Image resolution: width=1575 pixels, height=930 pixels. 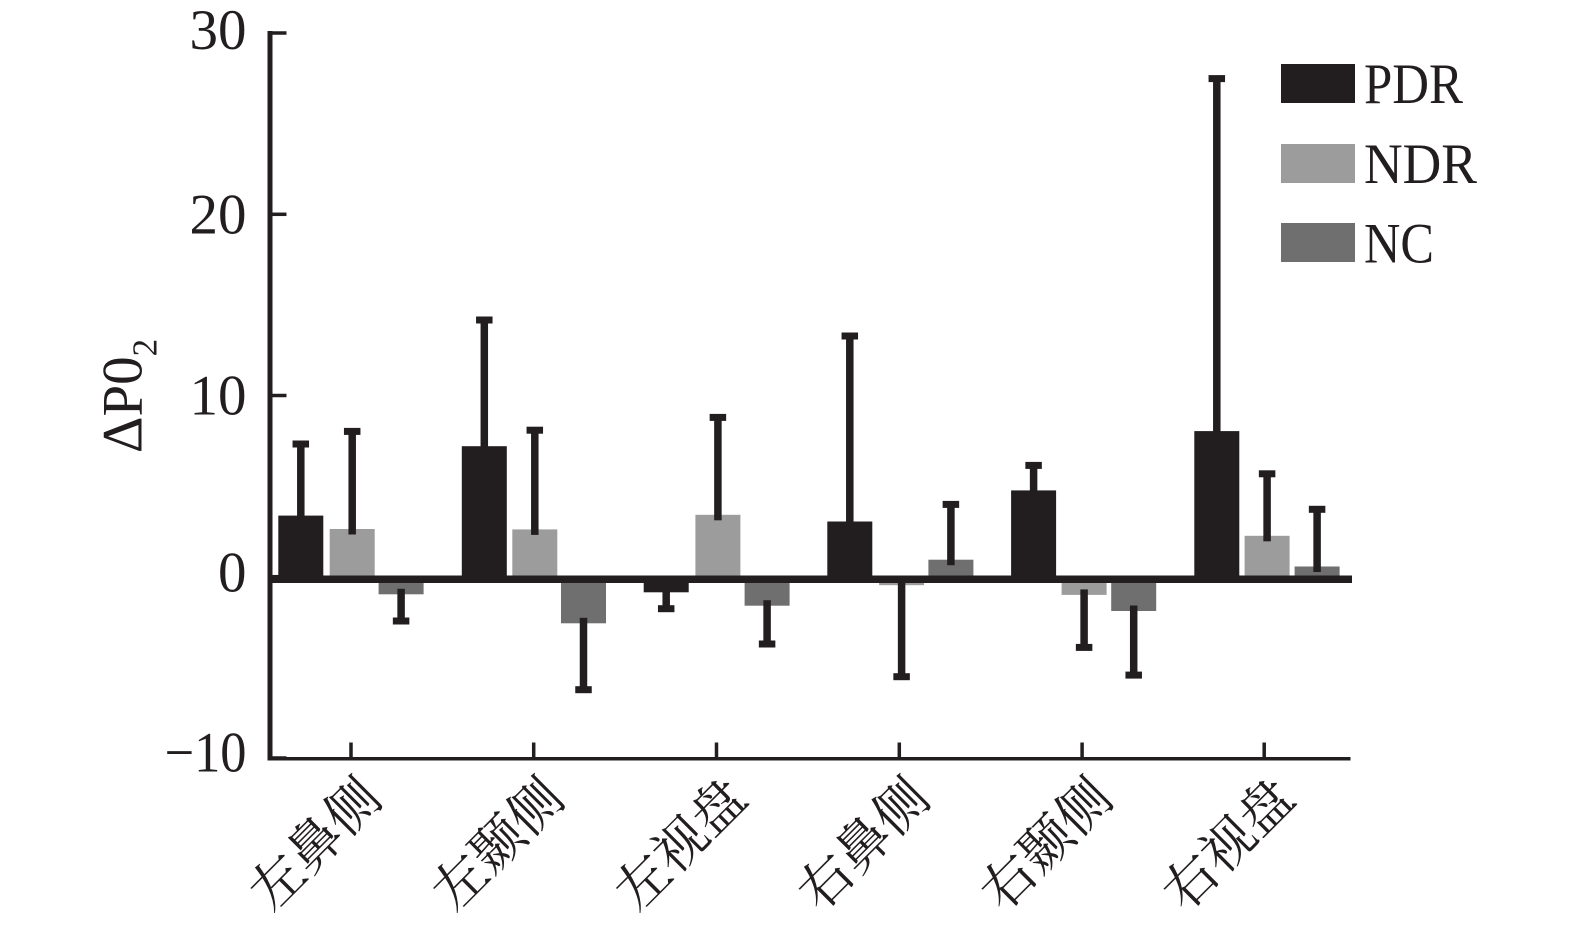 What do you see at coordinates (232, 573) in the screenshot?
I see `svg-text: 0` at bounding box center [232, 573].